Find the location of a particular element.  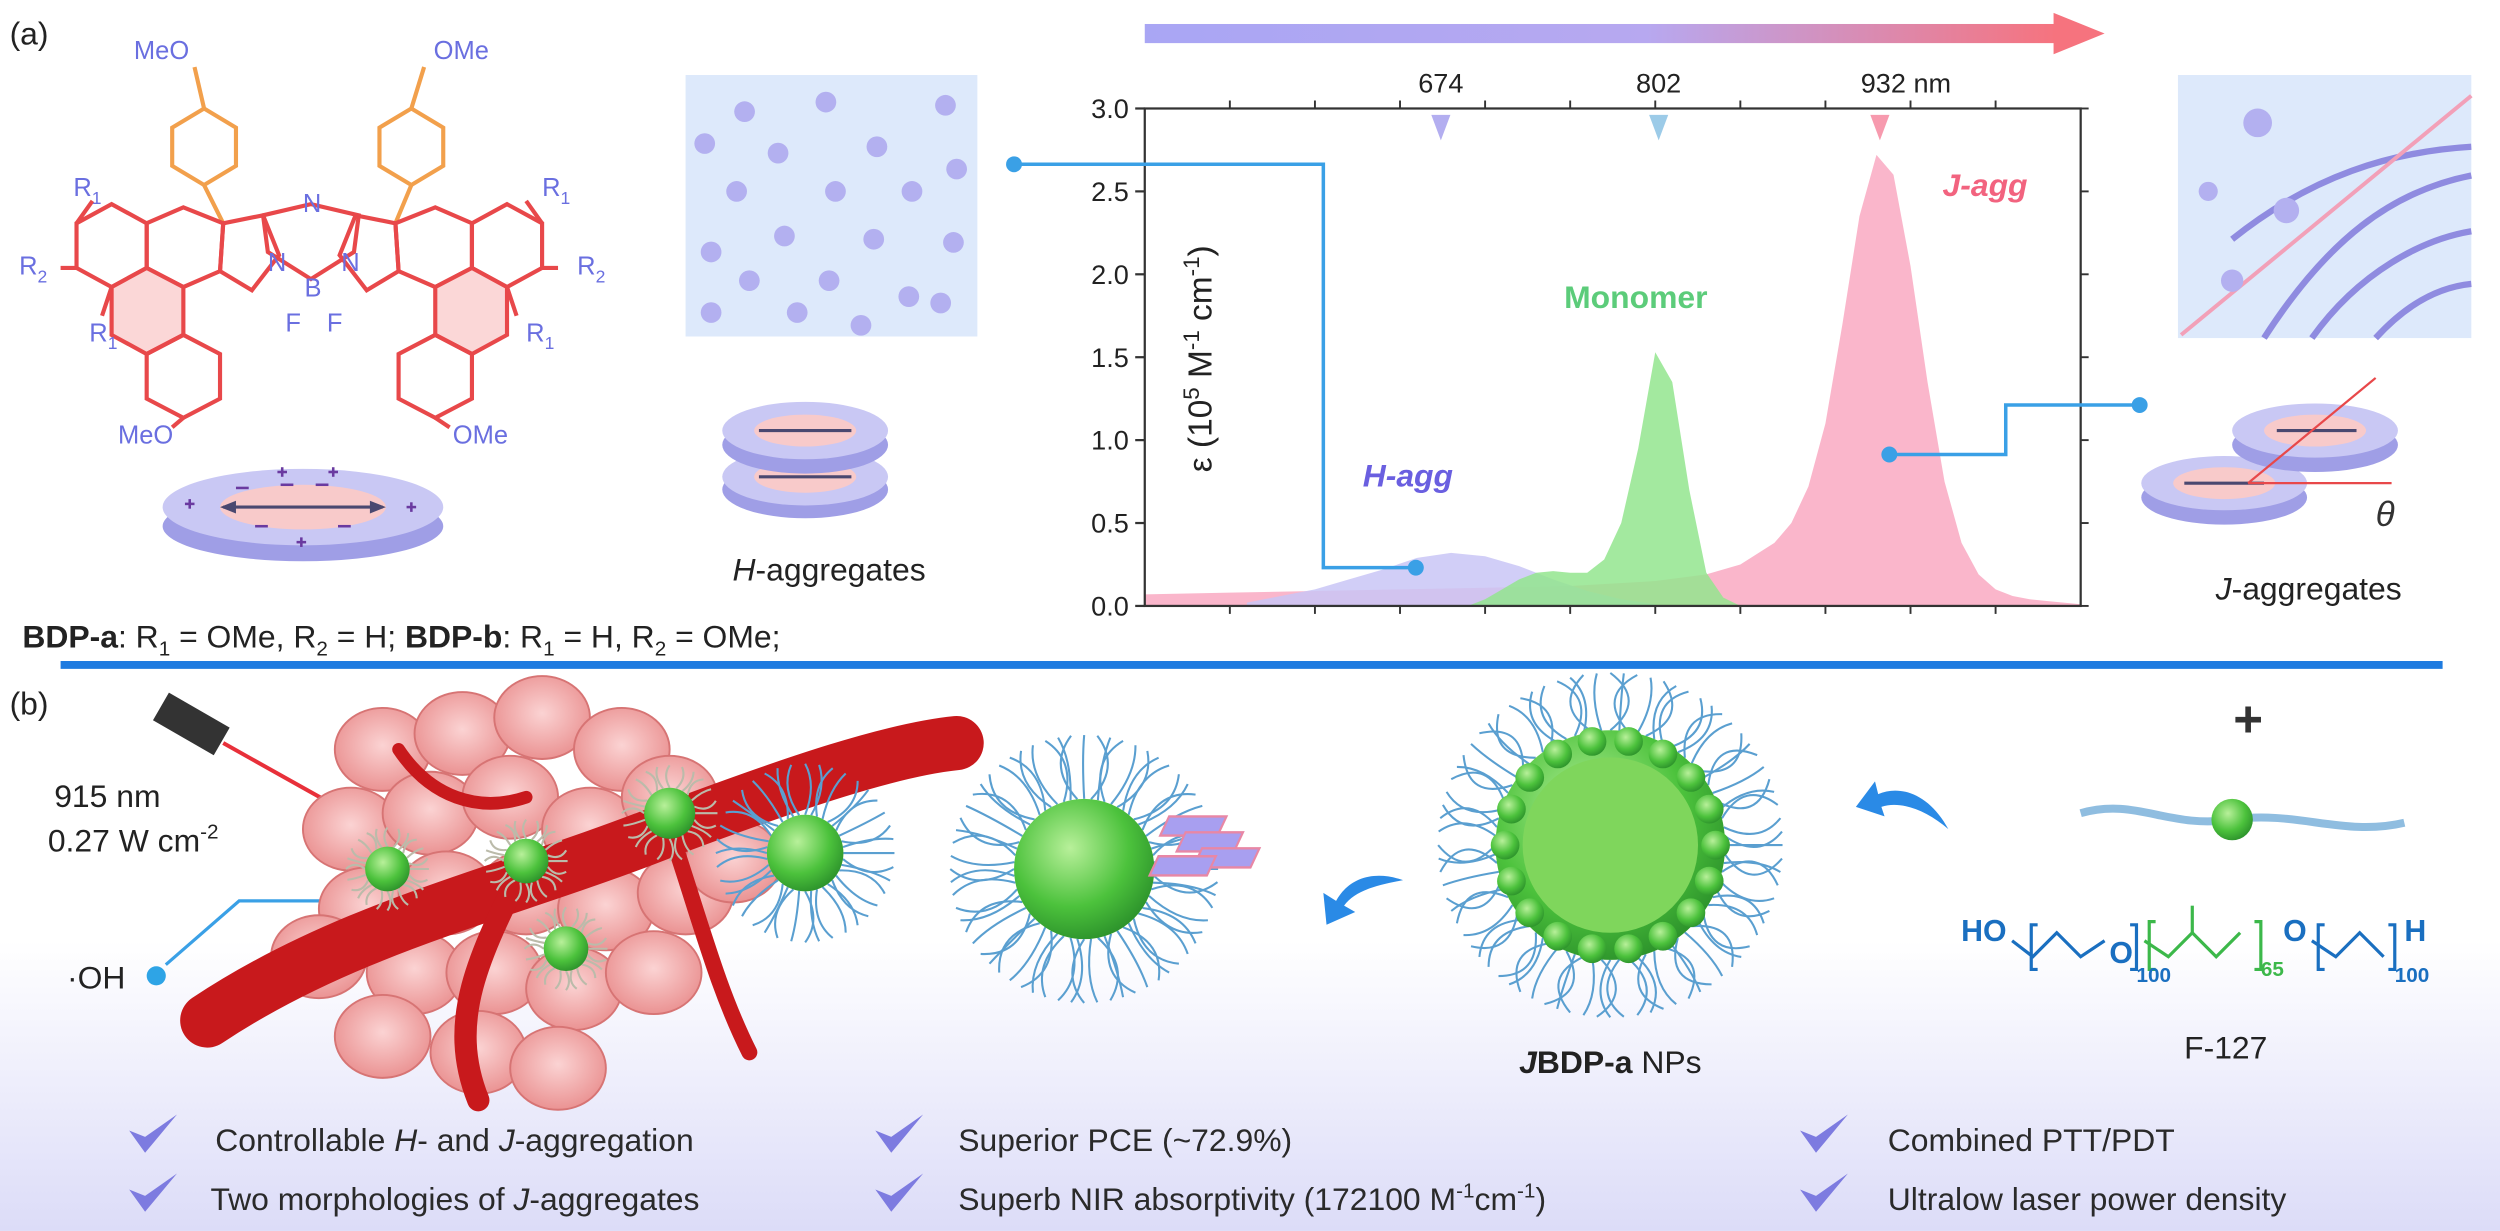

label-part: ε (10 is located at coordinates (1201, 436).